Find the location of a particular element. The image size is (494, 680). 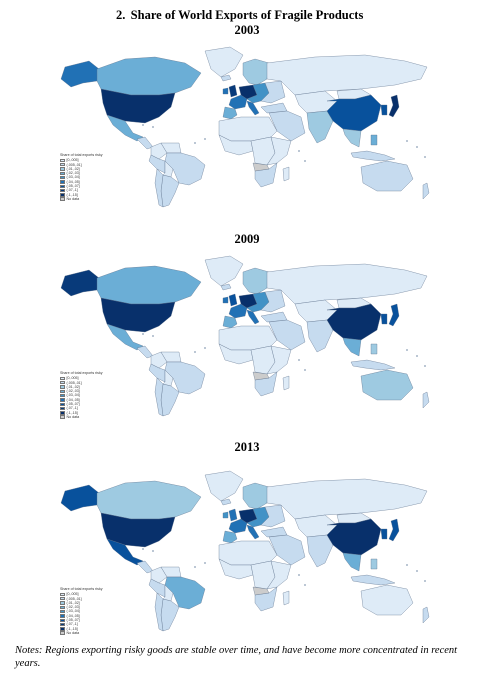

region-central-america is located at coordinates (145, 352).